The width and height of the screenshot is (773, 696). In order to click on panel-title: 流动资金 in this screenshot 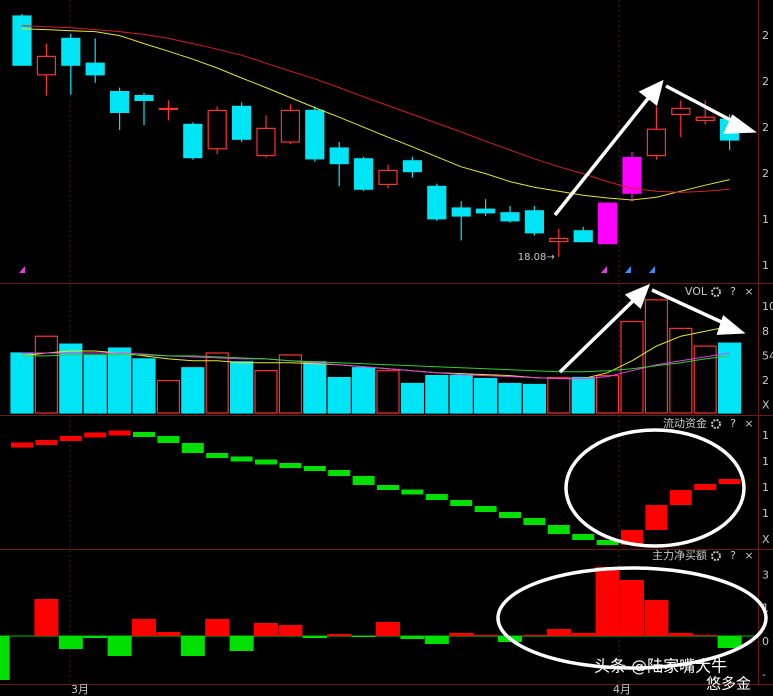, I will do `click(685, 423)`.